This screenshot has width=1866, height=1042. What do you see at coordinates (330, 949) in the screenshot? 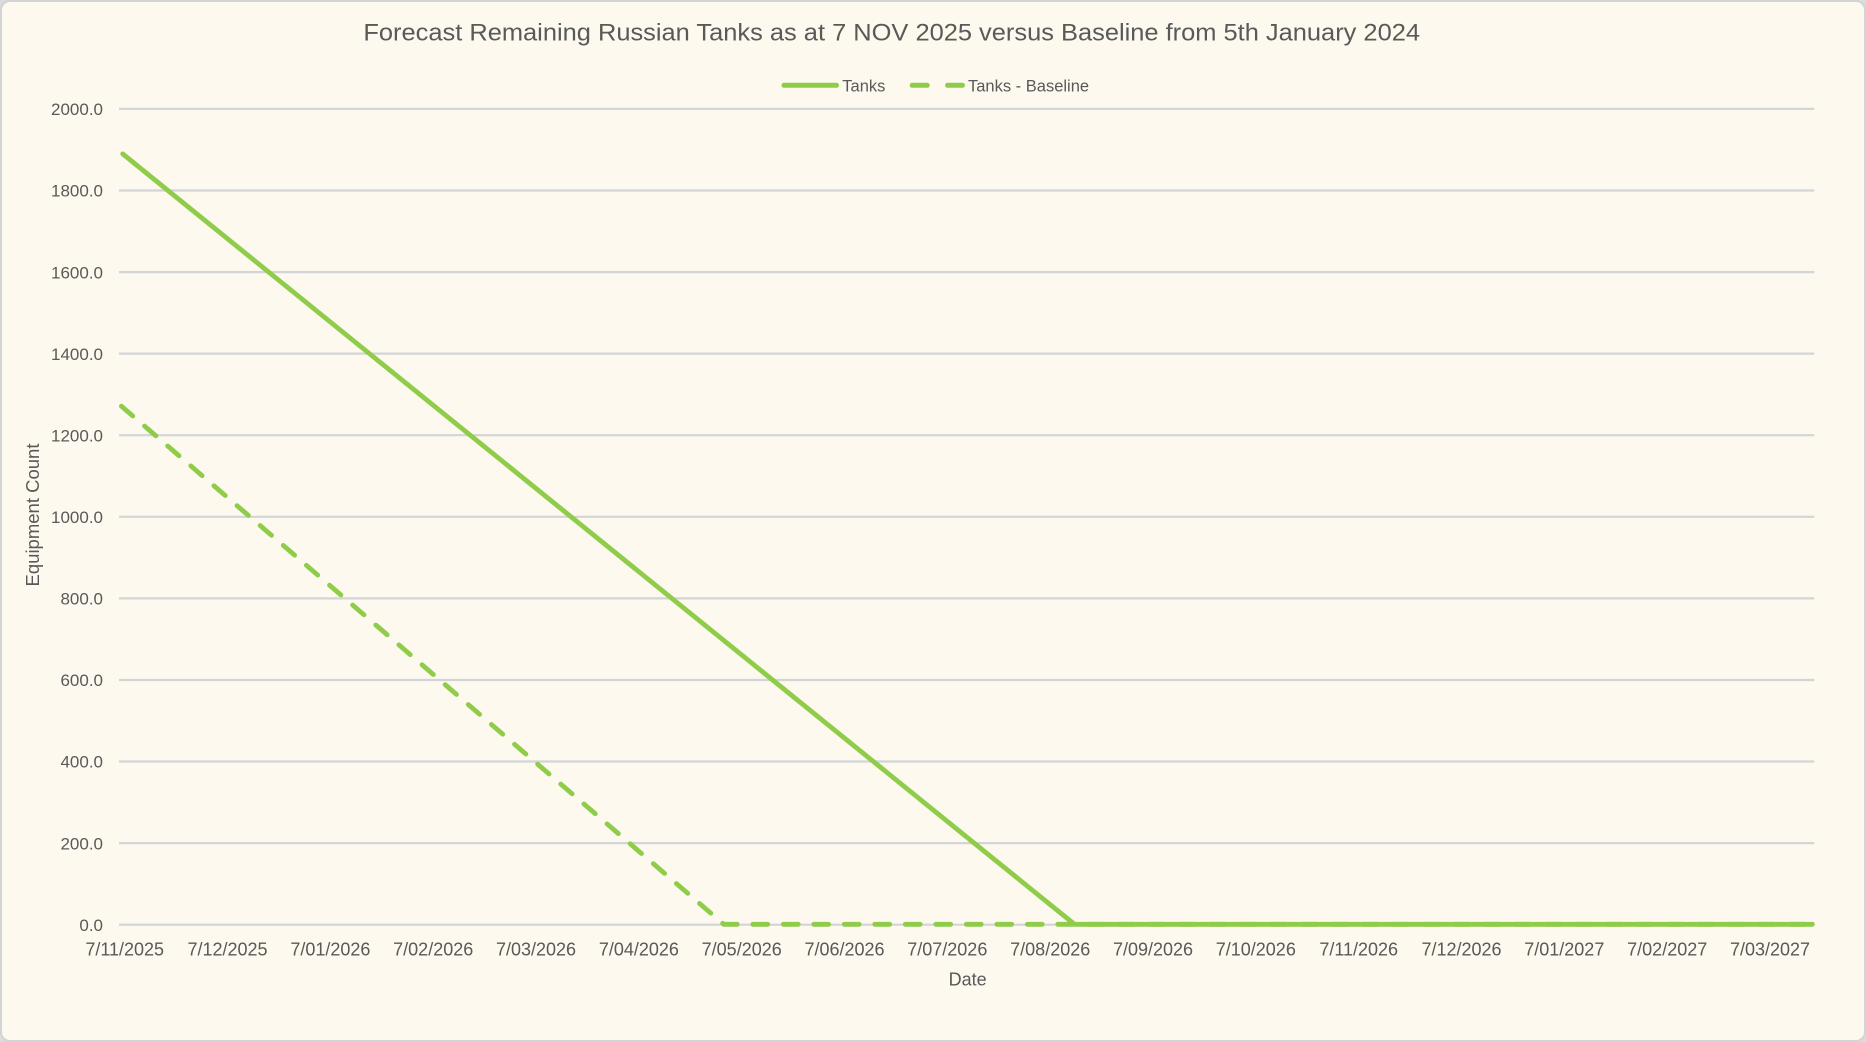
I see `svg-text: 7/01/2026` at bounding box center [330, 949].